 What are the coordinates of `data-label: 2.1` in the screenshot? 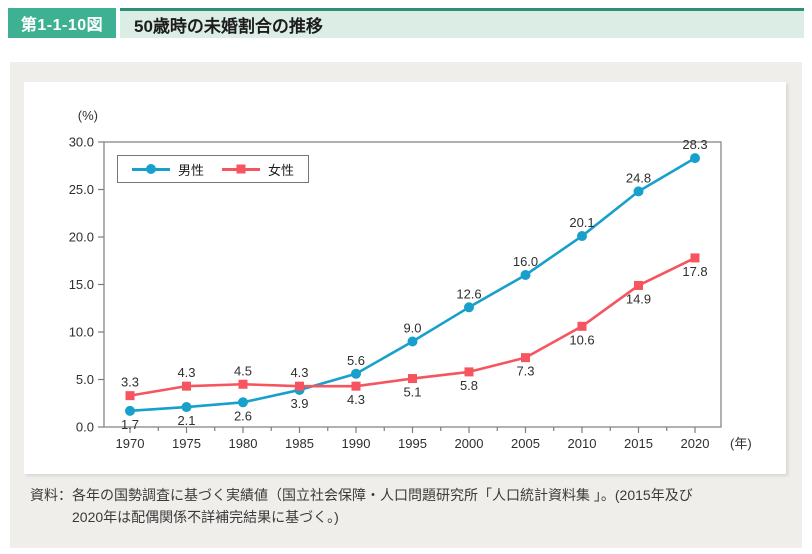 It's located at (186, 420).